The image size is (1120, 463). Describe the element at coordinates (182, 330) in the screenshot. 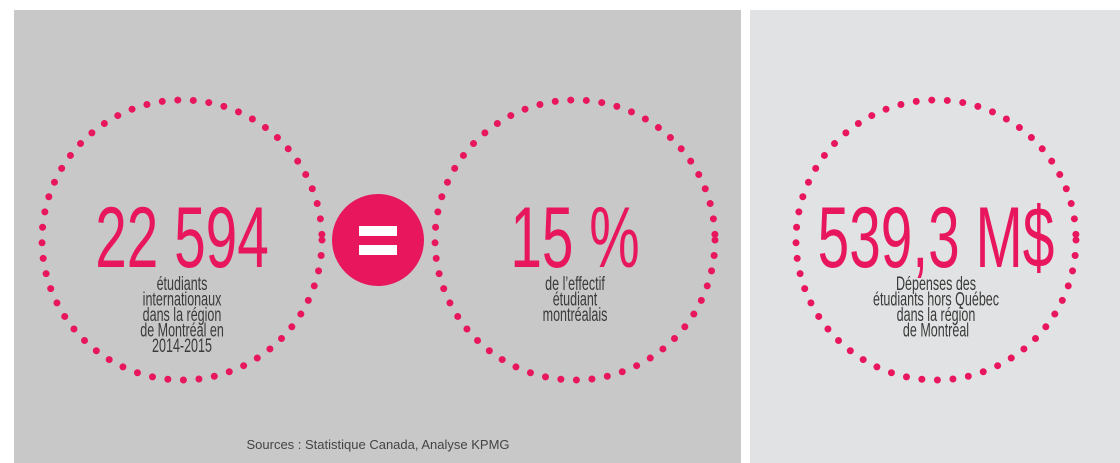

I see `stat-description: de Montréal en` at that location.